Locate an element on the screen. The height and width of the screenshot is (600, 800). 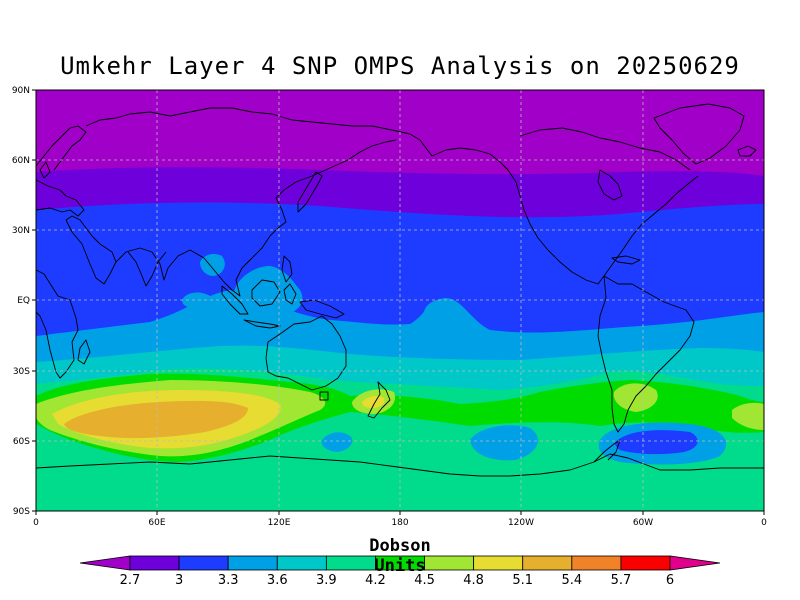
drake-passage-minimum-inner is located at coordinates (656, 442).